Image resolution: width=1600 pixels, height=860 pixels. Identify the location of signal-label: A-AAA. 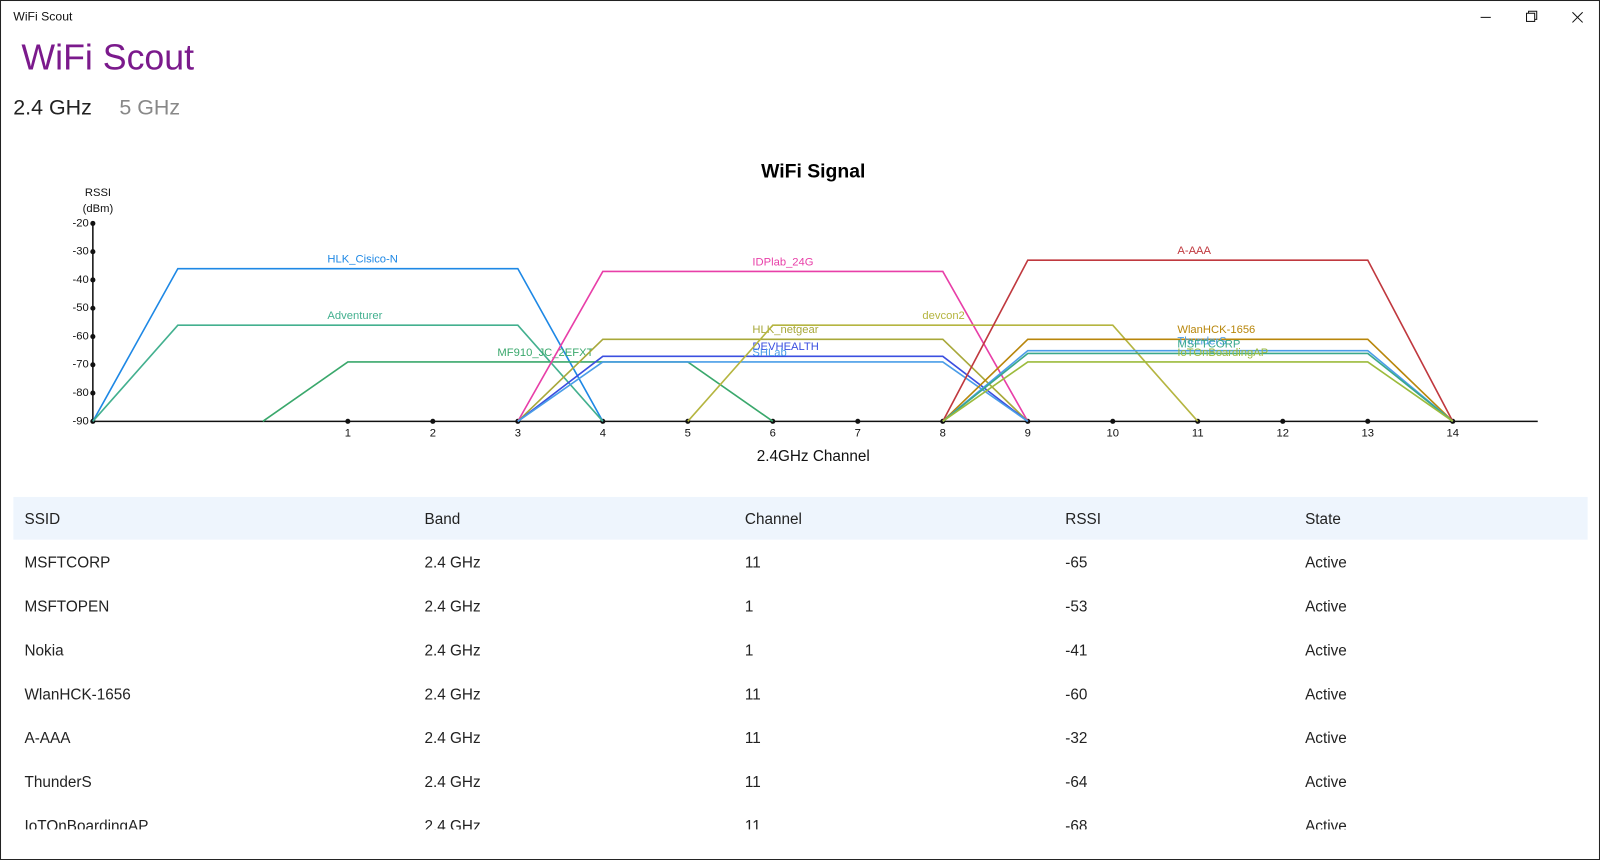
(1194, 251).